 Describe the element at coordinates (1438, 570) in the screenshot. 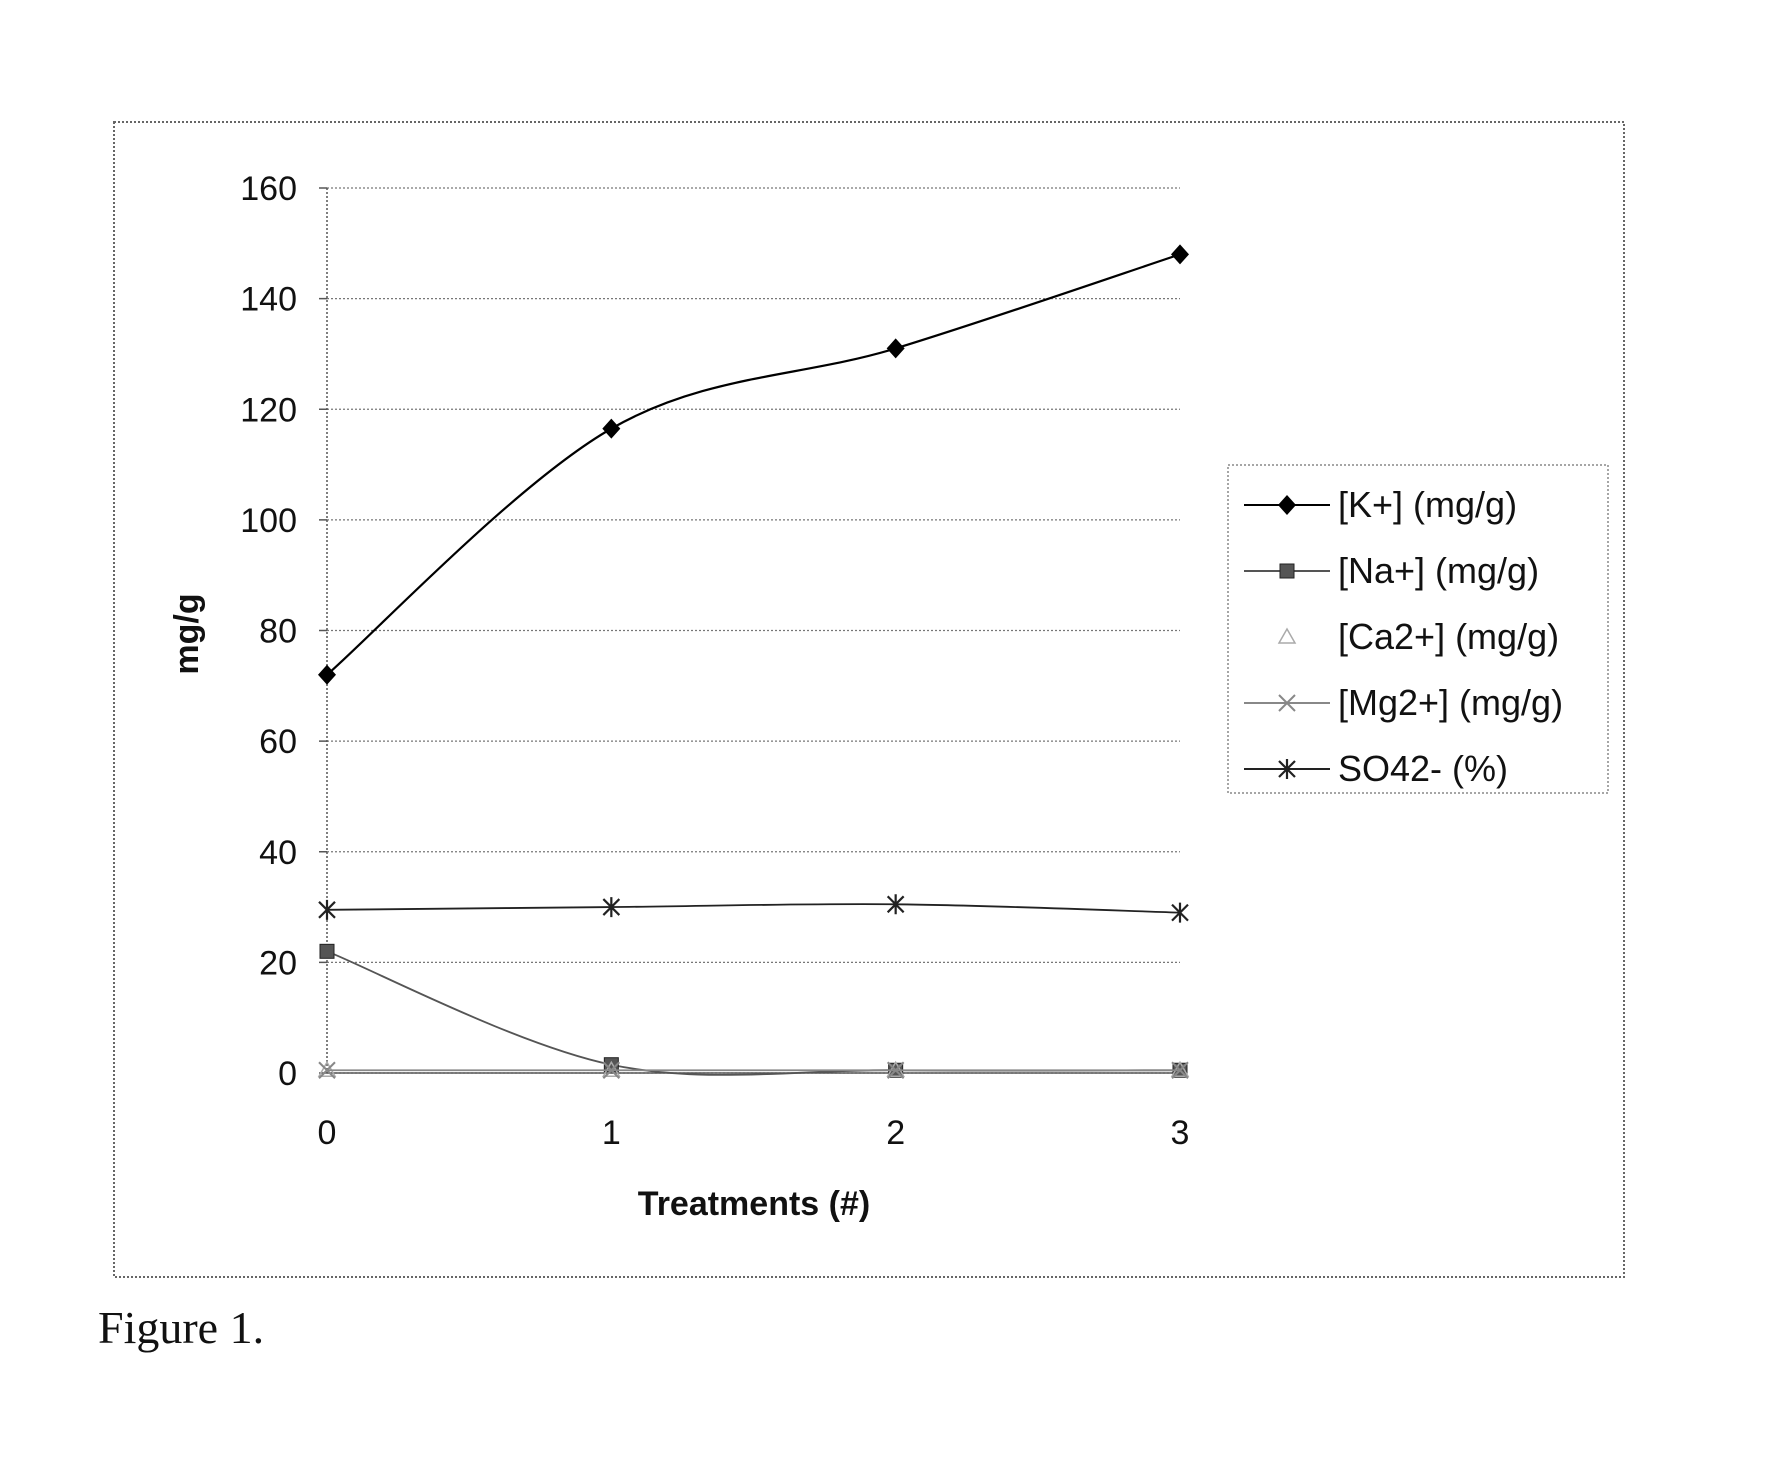

I see `legend-label-na: [Na+] (mg/g)` at that location.